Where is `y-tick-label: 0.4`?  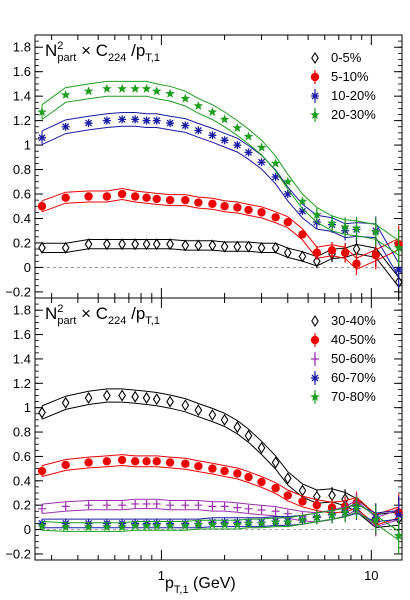
y-tick-label: 0.4 is located at coordinates (22, 480).